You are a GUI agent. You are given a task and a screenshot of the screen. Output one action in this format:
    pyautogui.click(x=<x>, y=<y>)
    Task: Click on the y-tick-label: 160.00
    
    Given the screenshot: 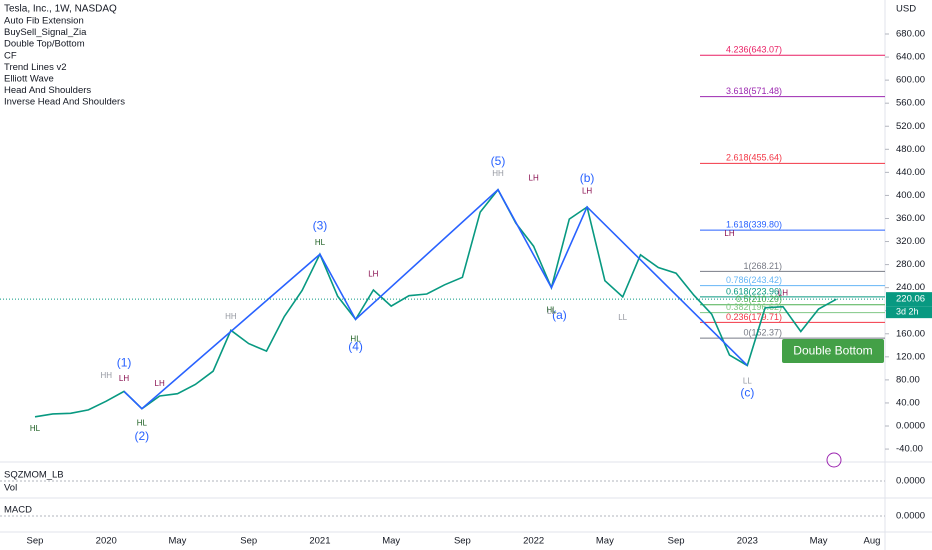 What is the action you would take?
    pyautogui.click(x=910, y=333)
    